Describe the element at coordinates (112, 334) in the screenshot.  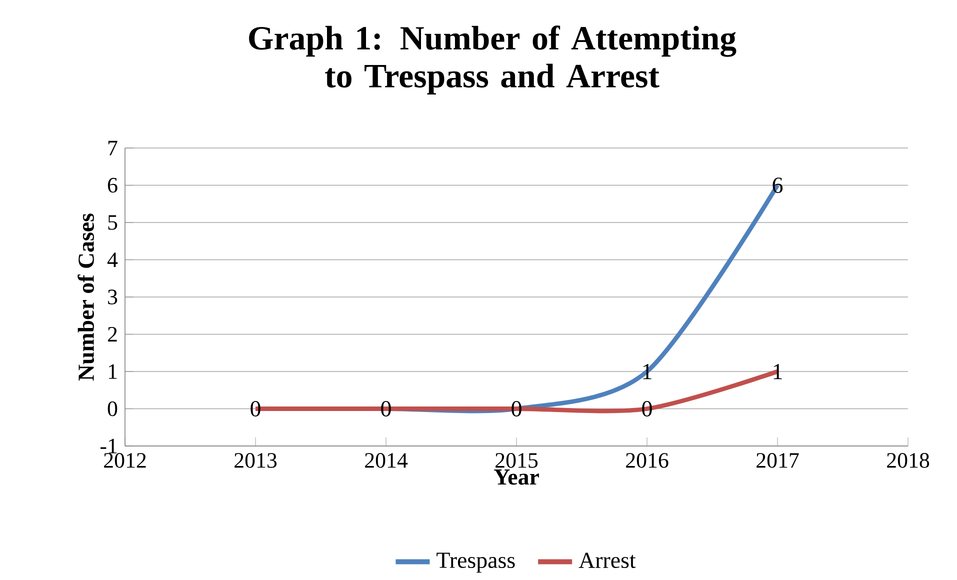
I see `y-tick-label: 2` at that location.